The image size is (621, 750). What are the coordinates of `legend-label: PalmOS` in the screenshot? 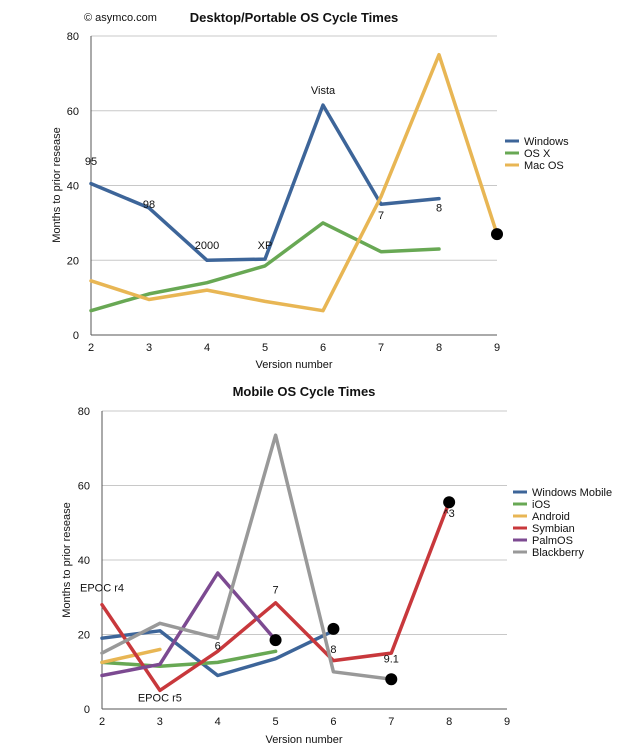 It's located at (552, 541).